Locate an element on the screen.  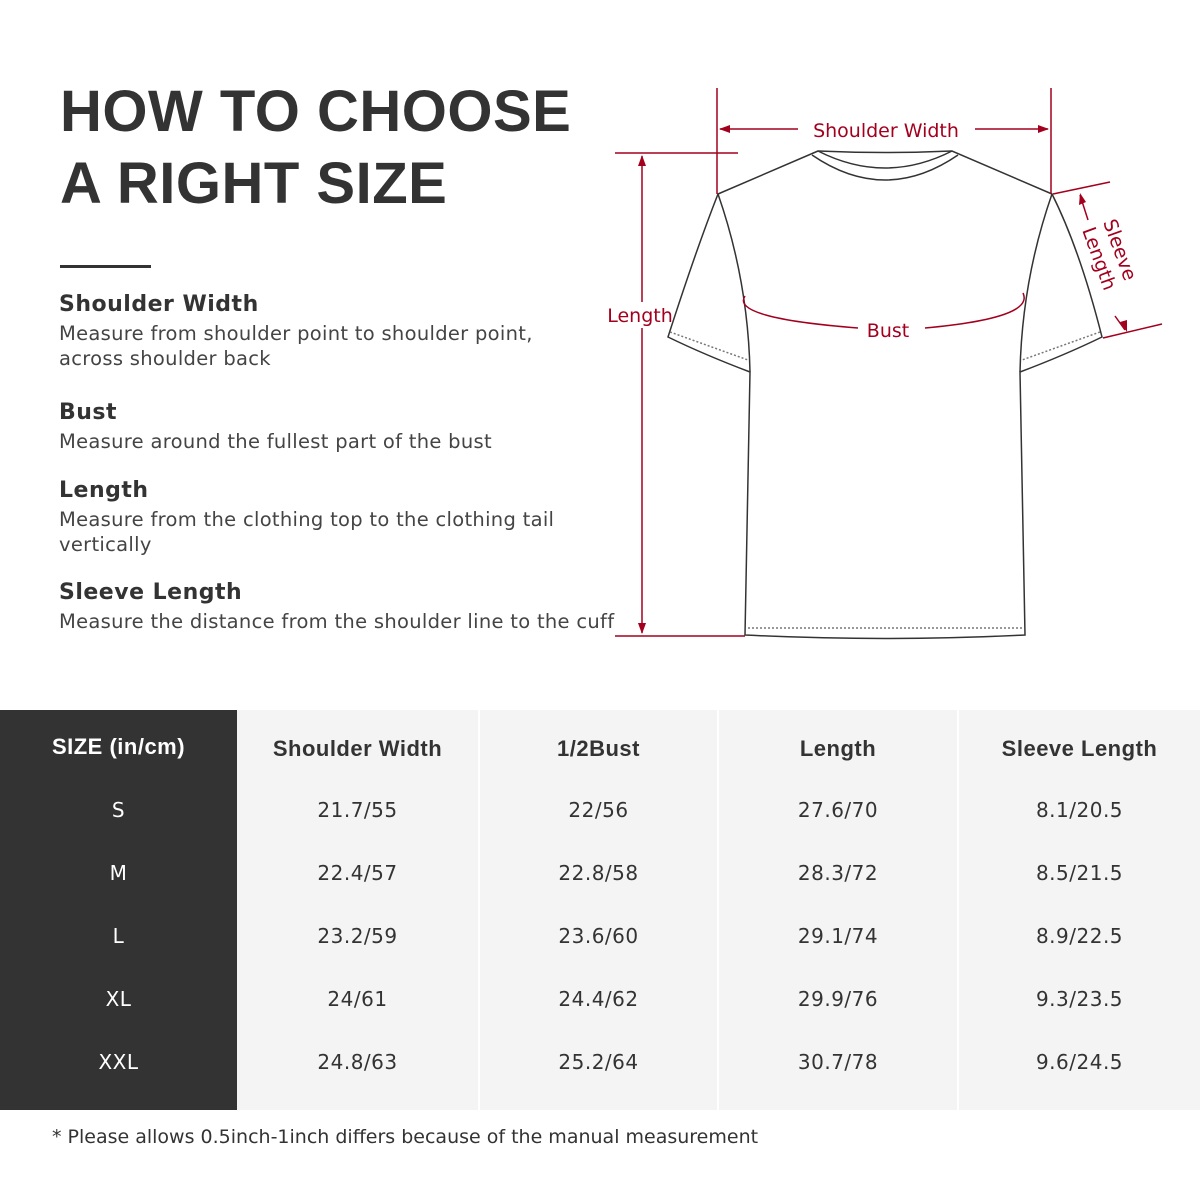
divider is located at coordinates (105, 266).